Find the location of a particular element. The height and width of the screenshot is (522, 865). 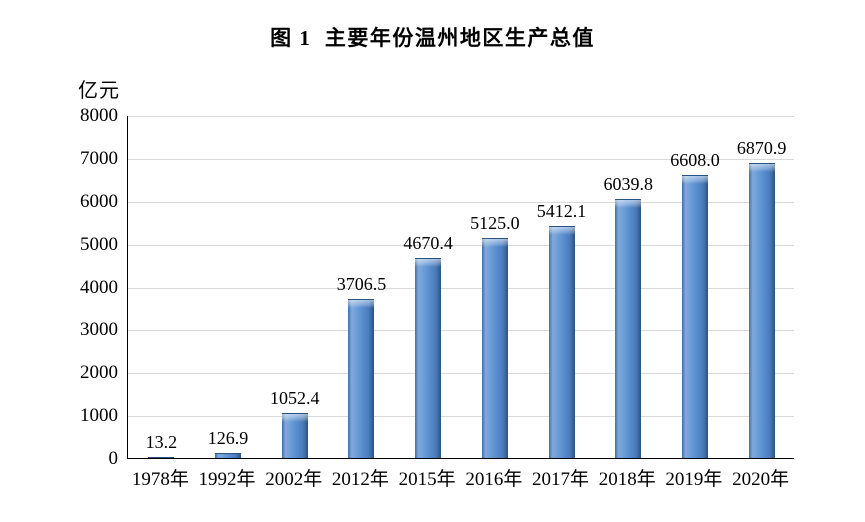

xtick-label-2020年: 2020年 is located at coordinates (761, 479).